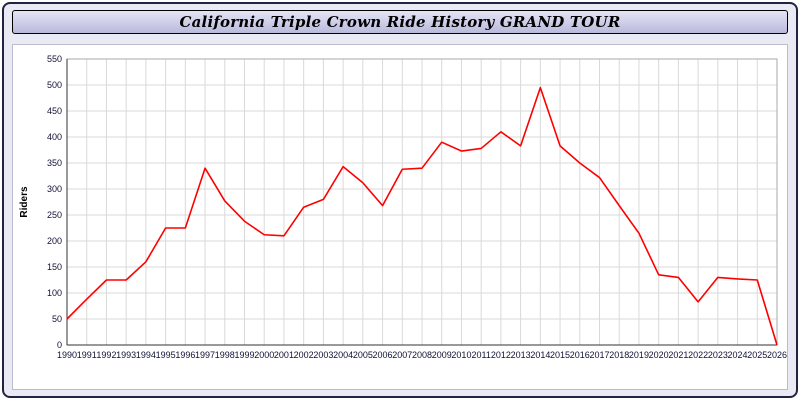 This screenshot has width=800, height=402. Describe the element at coordinates (54, 241) in the screenshot. I see `y-tick-label: 200` at that location.